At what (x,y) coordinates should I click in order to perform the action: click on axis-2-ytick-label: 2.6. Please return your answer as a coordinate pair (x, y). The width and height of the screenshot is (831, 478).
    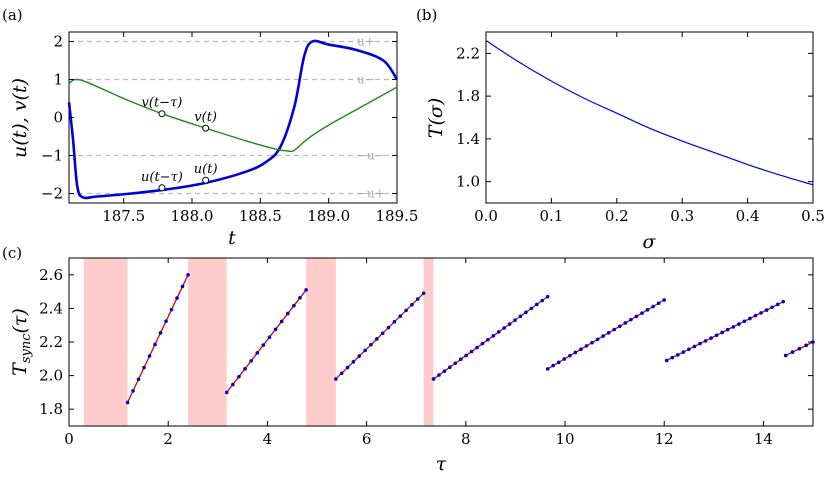
    Looking at the image, I should click on (51, 275).